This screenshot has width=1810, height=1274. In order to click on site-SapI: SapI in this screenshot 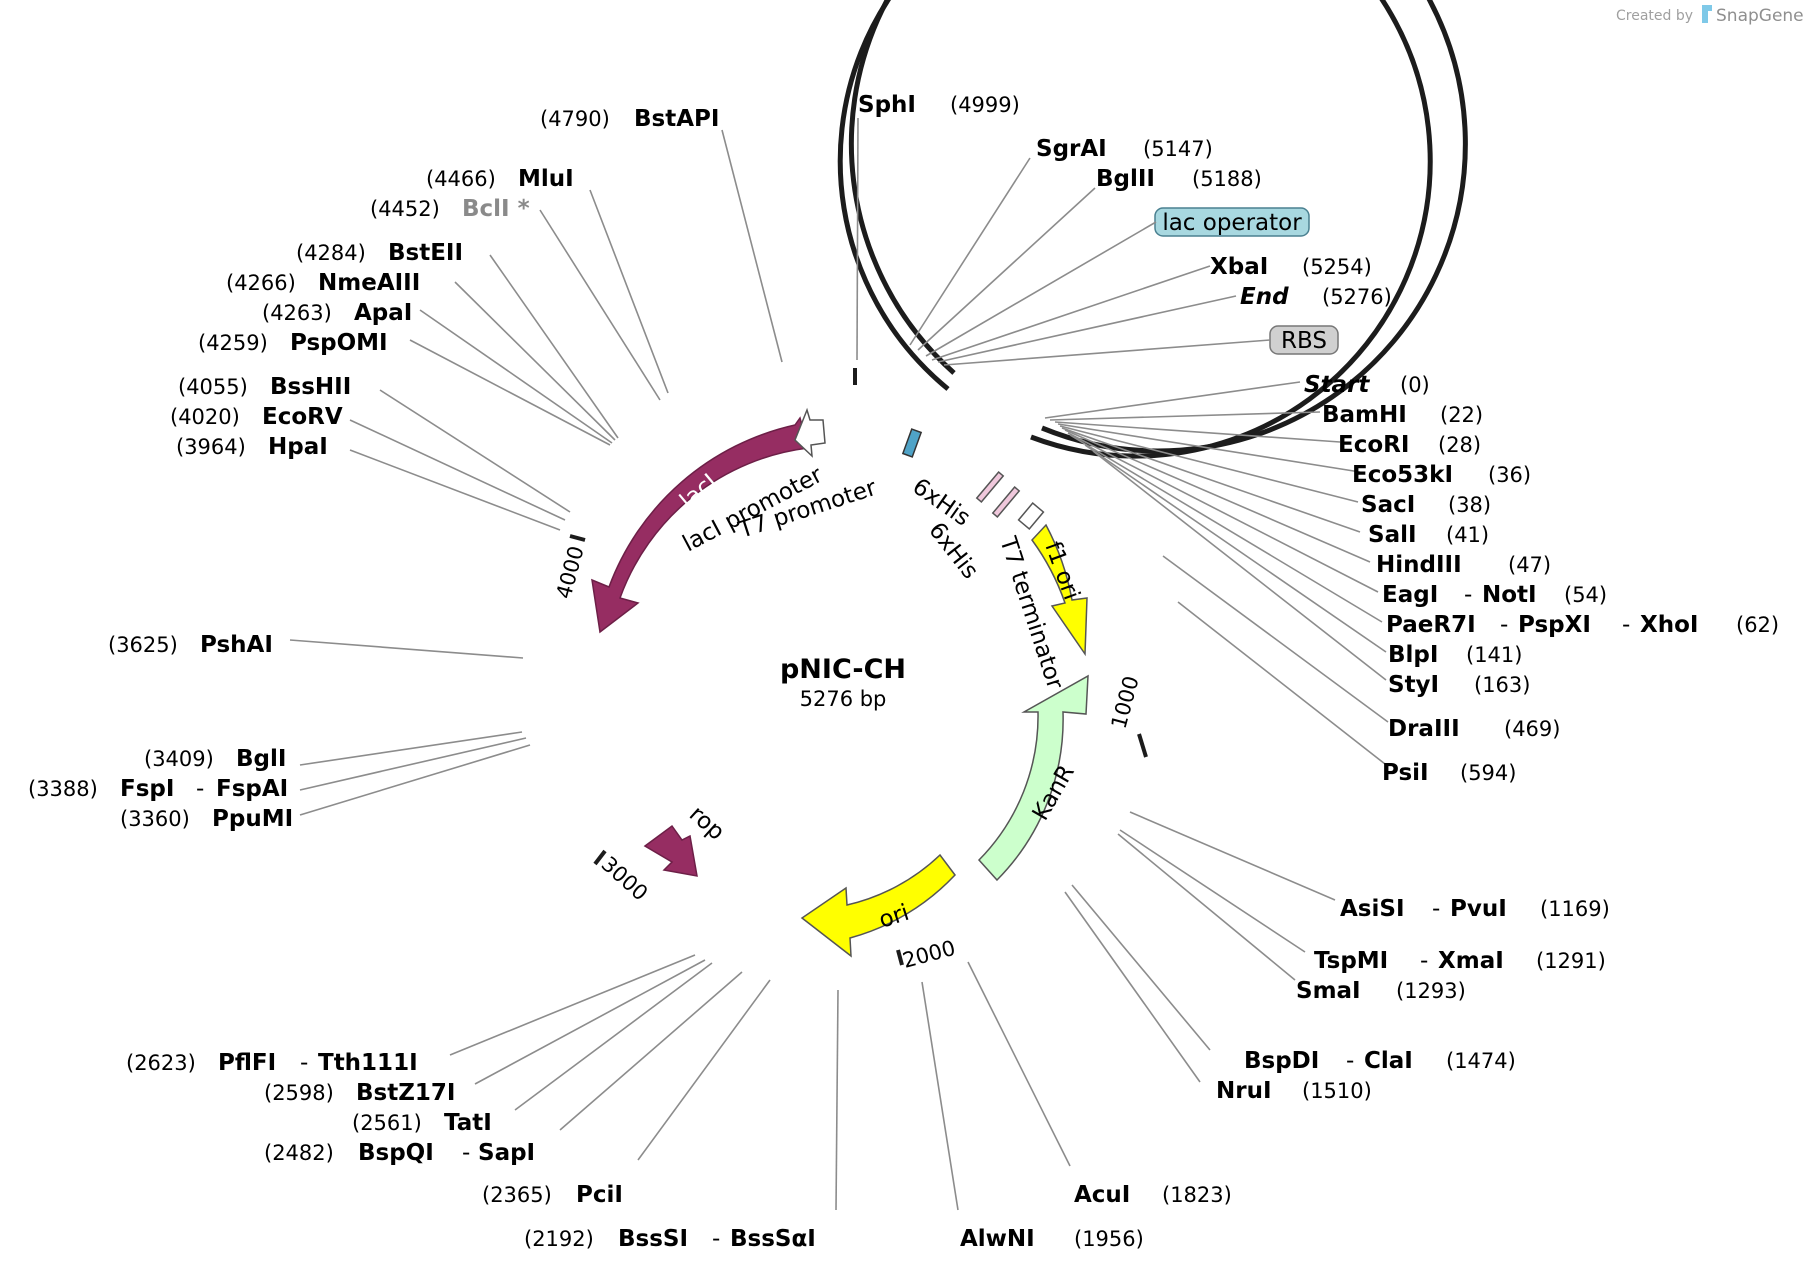, I will do `click(506, 1153)`.